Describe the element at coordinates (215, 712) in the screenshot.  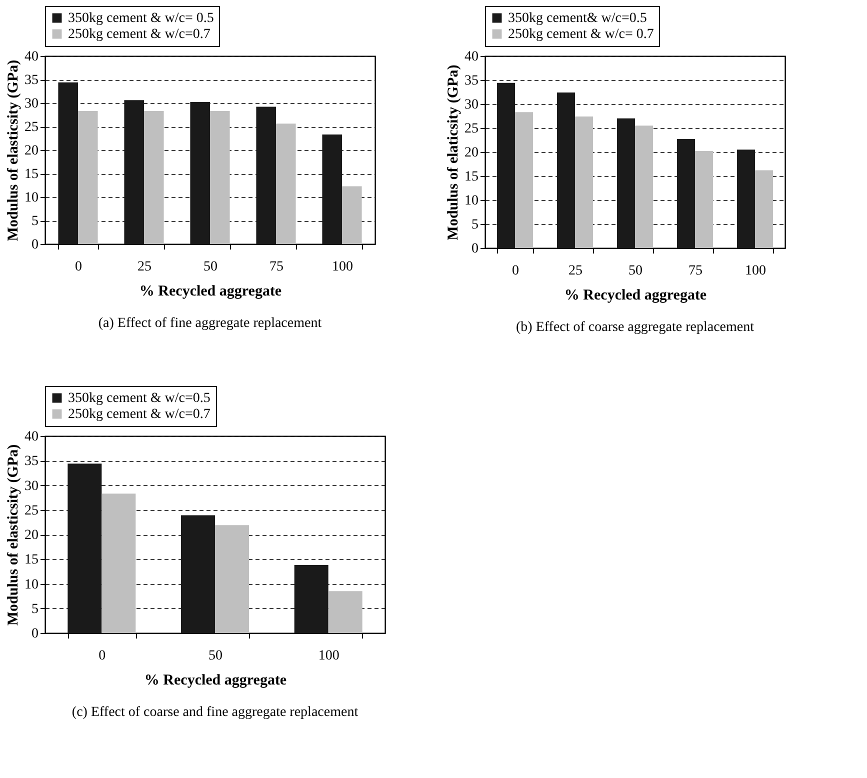
I see `text: (c) Effect of coarse and fine aggregate replacement` at that location.